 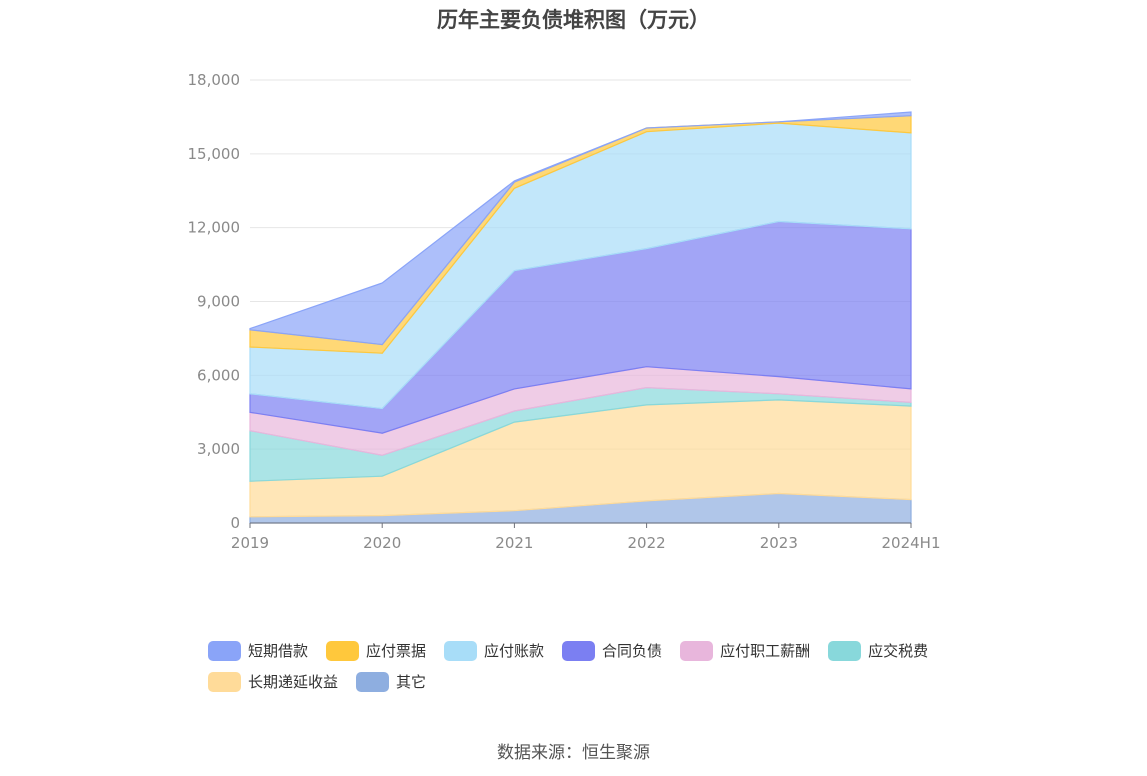 I want to click on legend-label: 应付账款, so click(x=514, y=651).